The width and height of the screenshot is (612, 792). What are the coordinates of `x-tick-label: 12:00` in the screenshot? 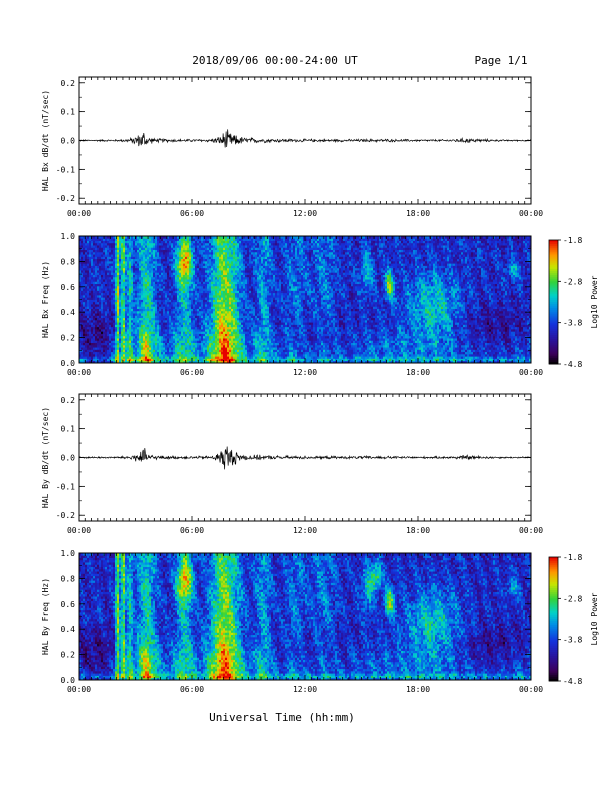 It's located at (305, 213).